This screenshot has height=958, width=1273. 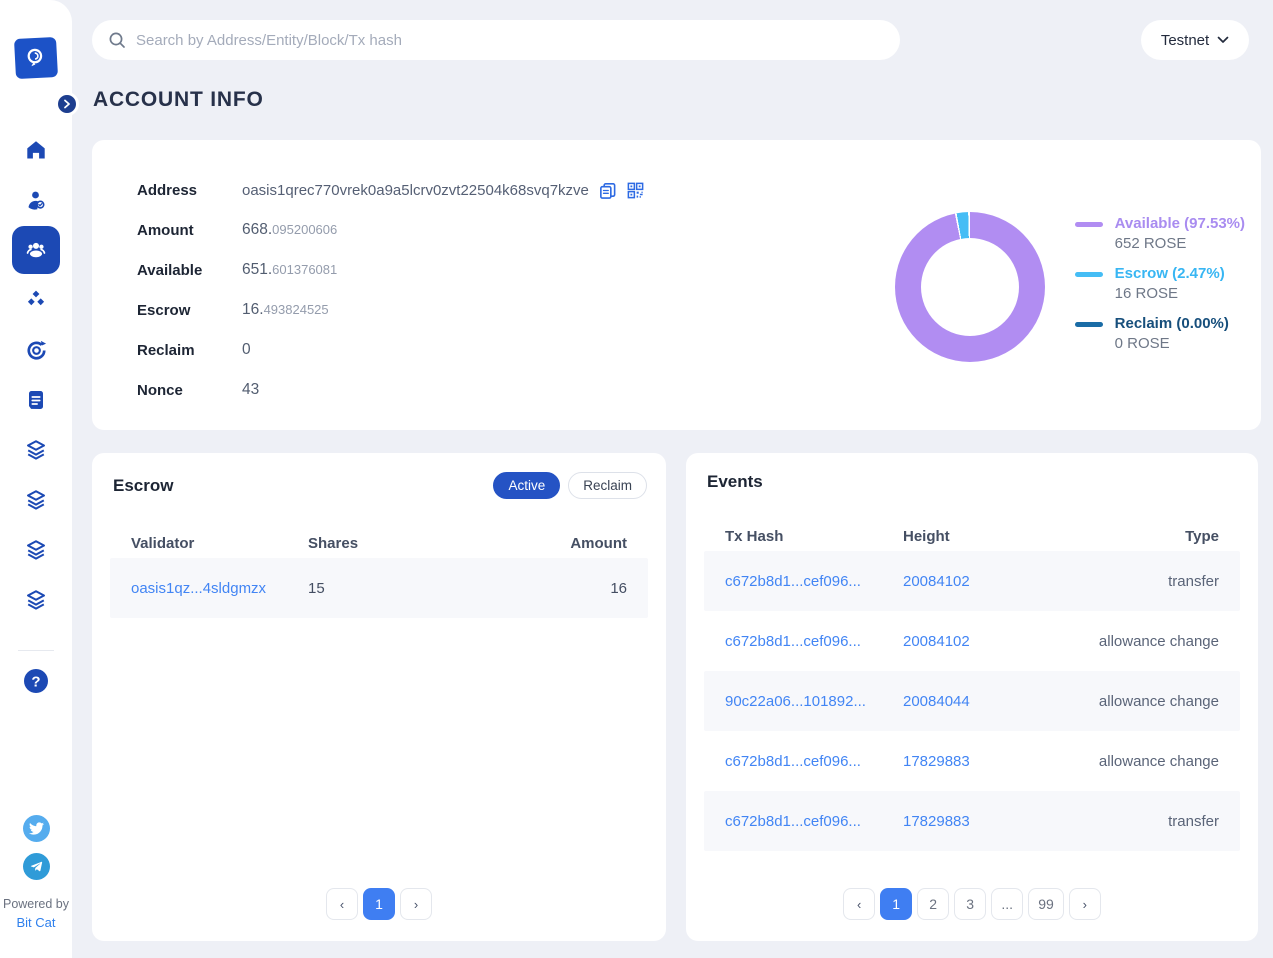 I want to click on sidebar-item-help: ?, so click(x=36, y=681).